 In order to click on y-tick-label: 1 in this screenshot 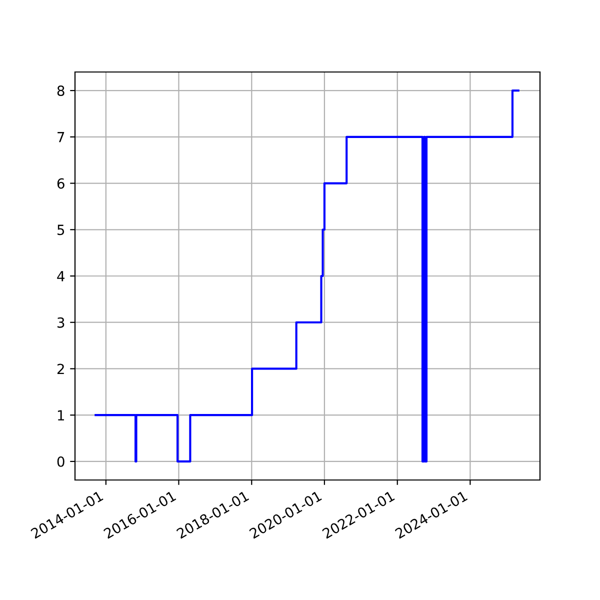, I will do `click(61, 415)`.